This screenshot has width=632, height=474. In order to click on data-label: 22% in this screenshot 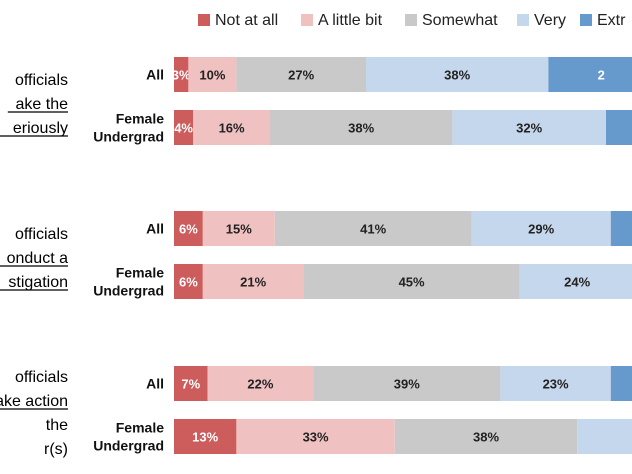, I will do `click(260, 384)`.